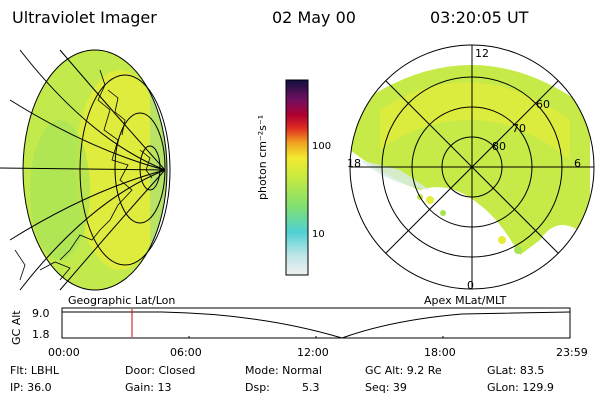 Image resolution: width=600 pixels, height=400 pixels. I want to click on altplot-xtick-3: 18:00, so click(440, 352).